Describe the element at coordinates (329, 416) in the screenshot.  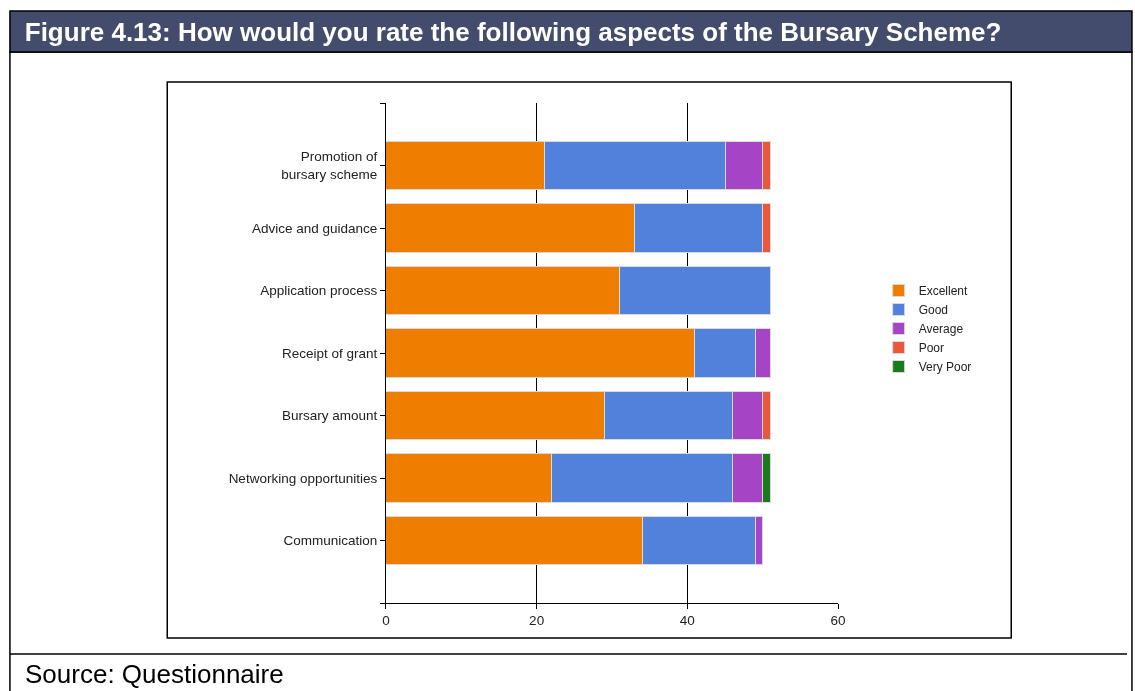
I see `y-tick-label: Bursary amount` at that location.